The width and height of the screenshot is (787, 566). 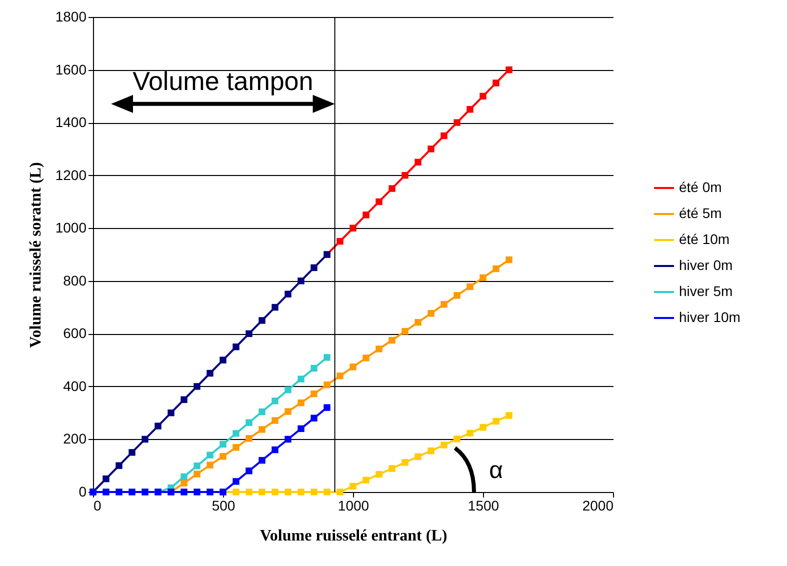 What do you see at coordinates (704, 239) in the screenshot?
I see `legend-label: été 10m` at bounding box center [704, 239].